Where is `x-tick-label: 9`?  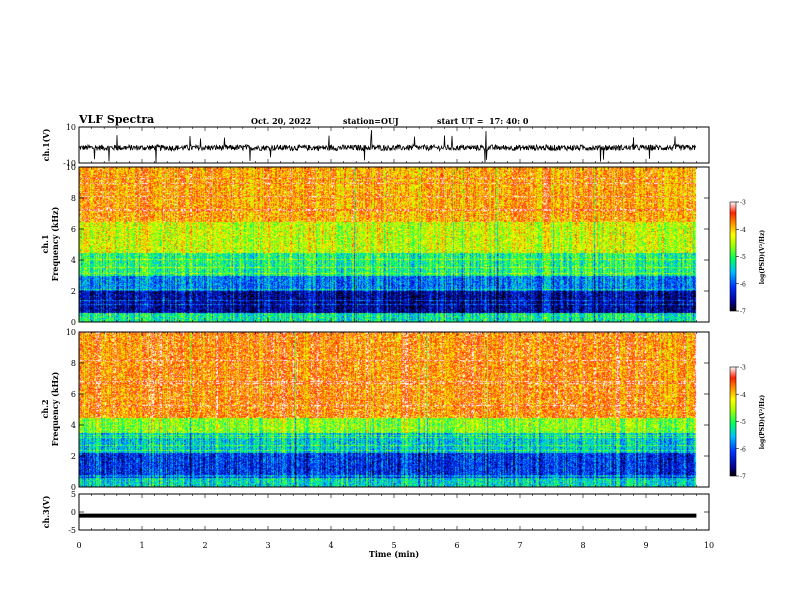
x-tick-label: 9 is located at coordinates (645, 545).